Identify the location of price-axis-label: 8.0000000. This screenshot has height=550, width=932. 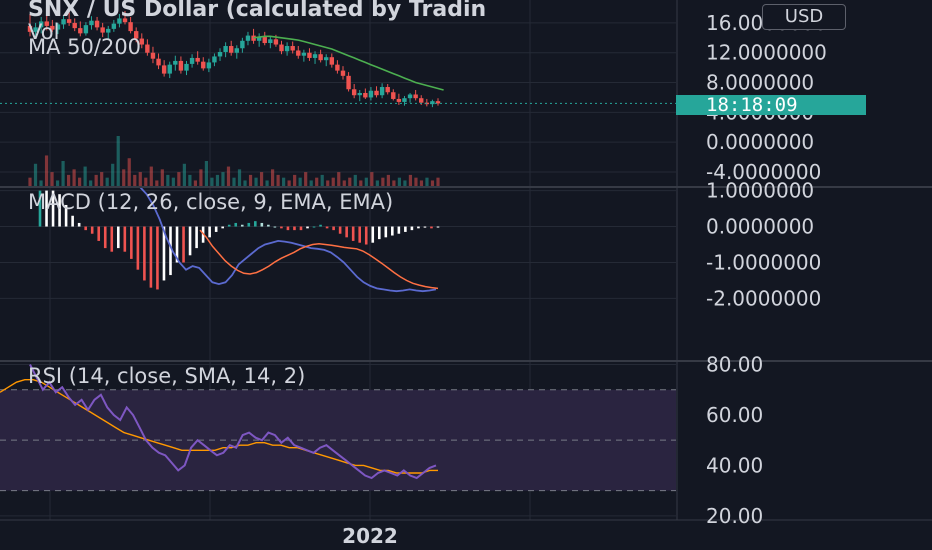
(760, 83).